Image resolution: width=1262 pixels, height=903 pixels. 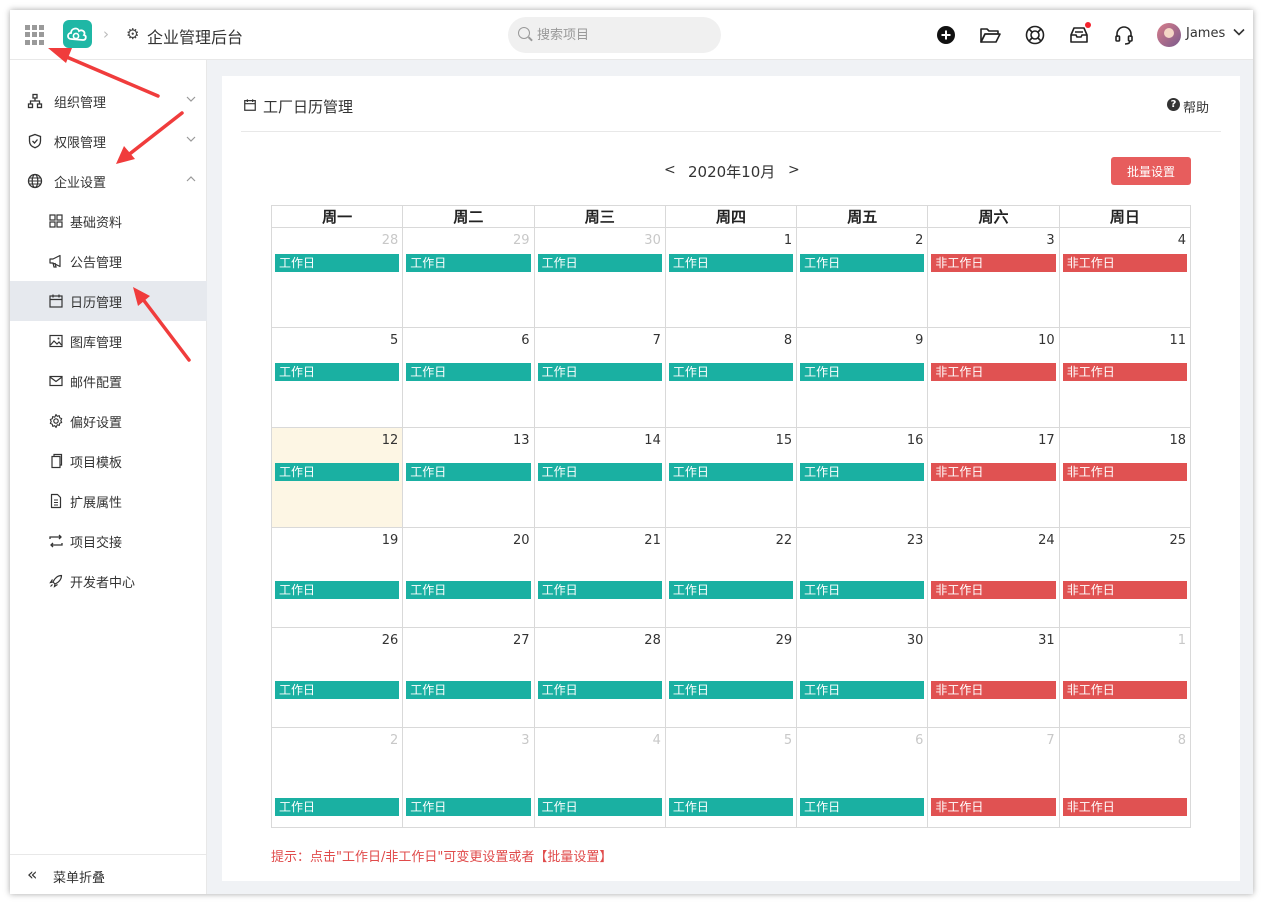 I want to click on sidebar-item-developer: 开发者中心, so click(x=108, y=581).